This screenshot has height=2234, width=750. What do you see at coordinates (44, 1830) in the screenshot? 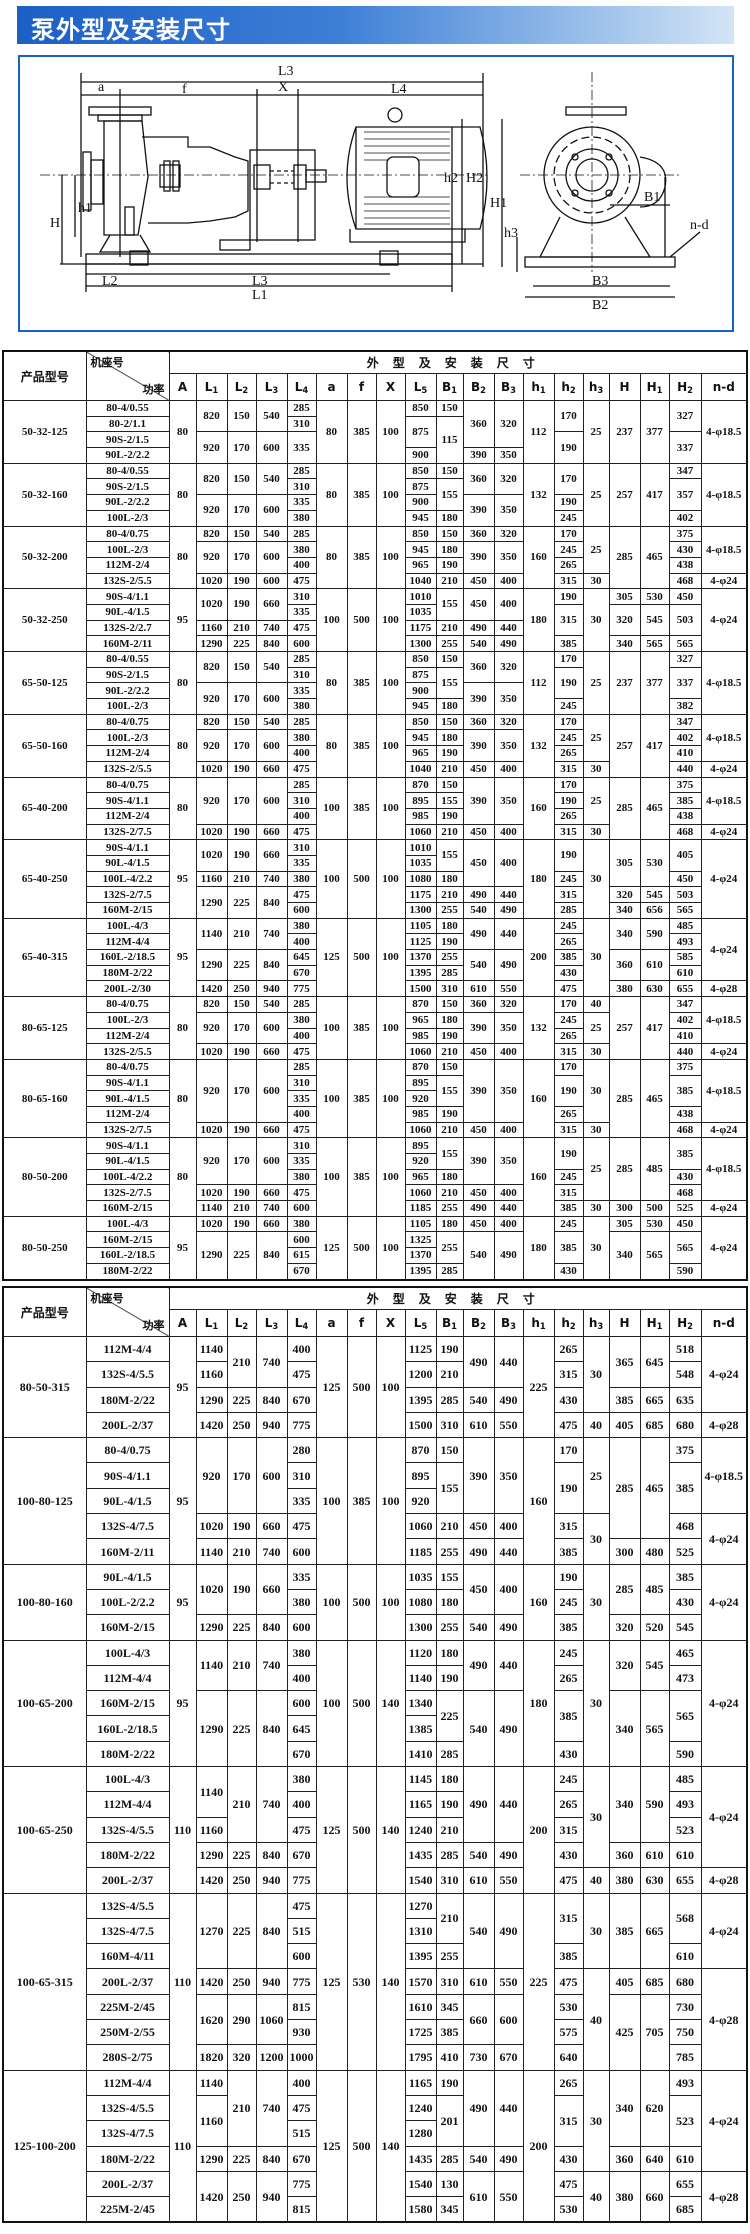
I see `product-model: 100-65-250` at bounding box center [44, 1830].